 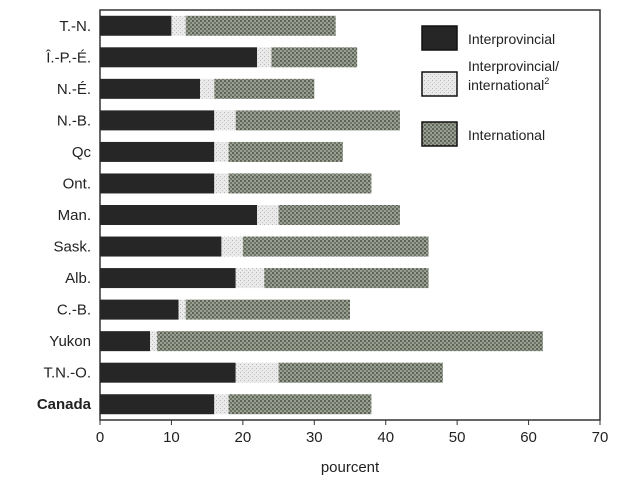 What do you see at coordinates (70, 341) in the screenshot?
I see `category-label: Yukon` at bounding box center [70, 341].